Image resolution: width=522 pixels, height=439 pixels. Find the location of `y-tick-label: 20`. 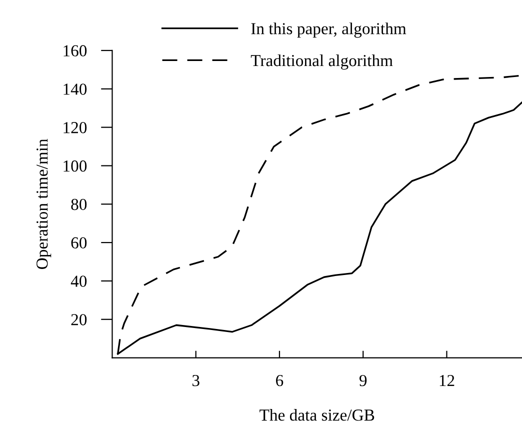

y-tick-label: 20 is located at coordinates (79, 320).